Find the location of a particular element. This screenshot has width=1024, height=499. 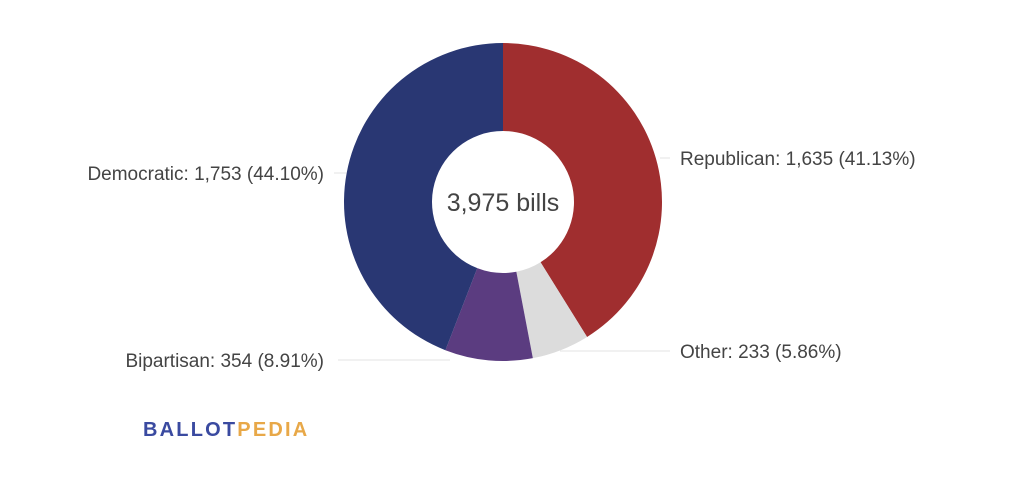

data-label-democratic: Democratic: 1,753 (44.10%) is located at coordinates (205, 174).